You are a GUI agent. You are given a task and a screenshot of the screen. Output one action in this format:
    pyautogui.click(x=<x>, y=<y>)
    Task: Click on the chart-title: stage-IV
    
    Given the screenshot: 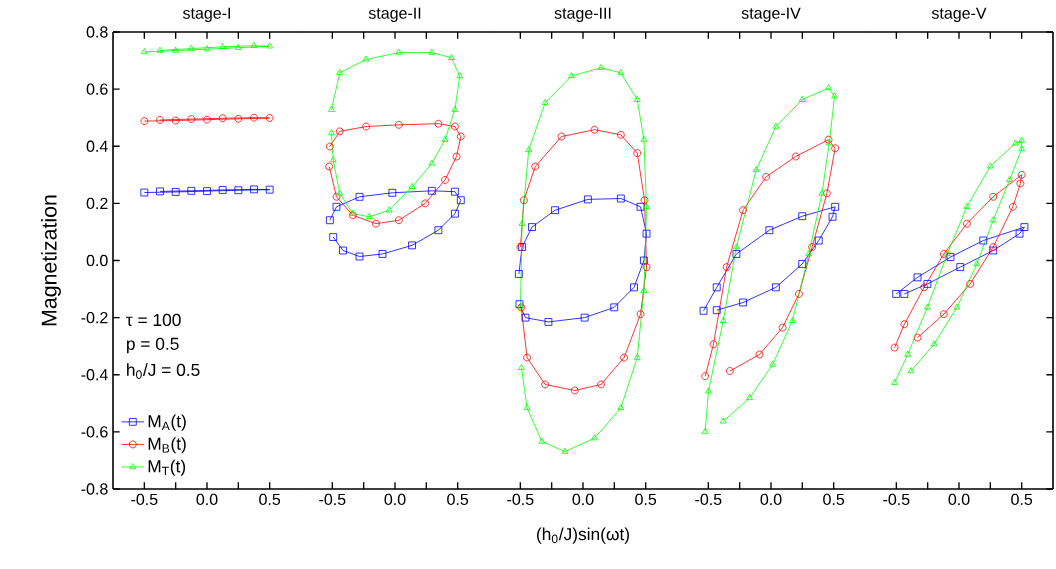 What is the action you would take?
    pyautogui.click(x=771, y=14)
    